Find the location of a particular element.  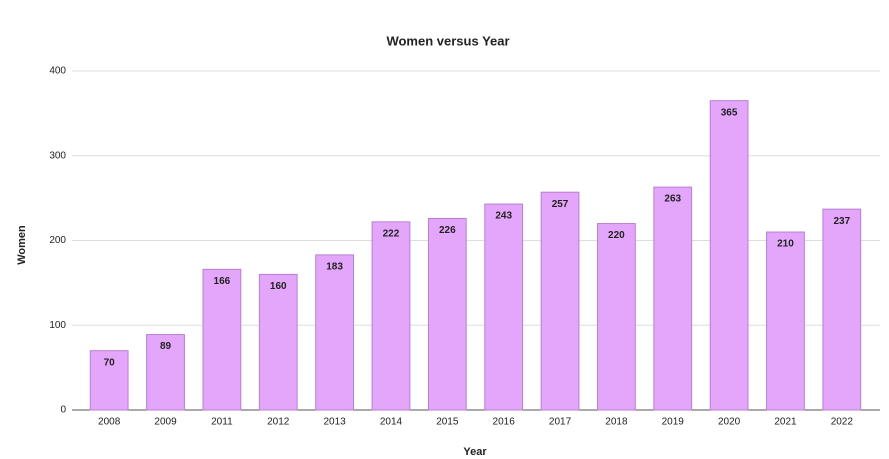

y-tick-label: 200 is located at coordinates (57, 240).